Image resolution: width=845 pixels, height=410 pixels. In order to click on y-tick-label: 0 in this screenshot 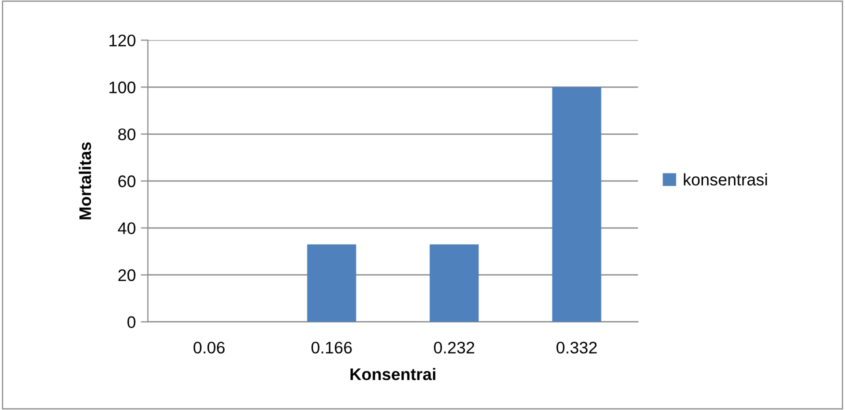, I will do `click(131, 322)`.